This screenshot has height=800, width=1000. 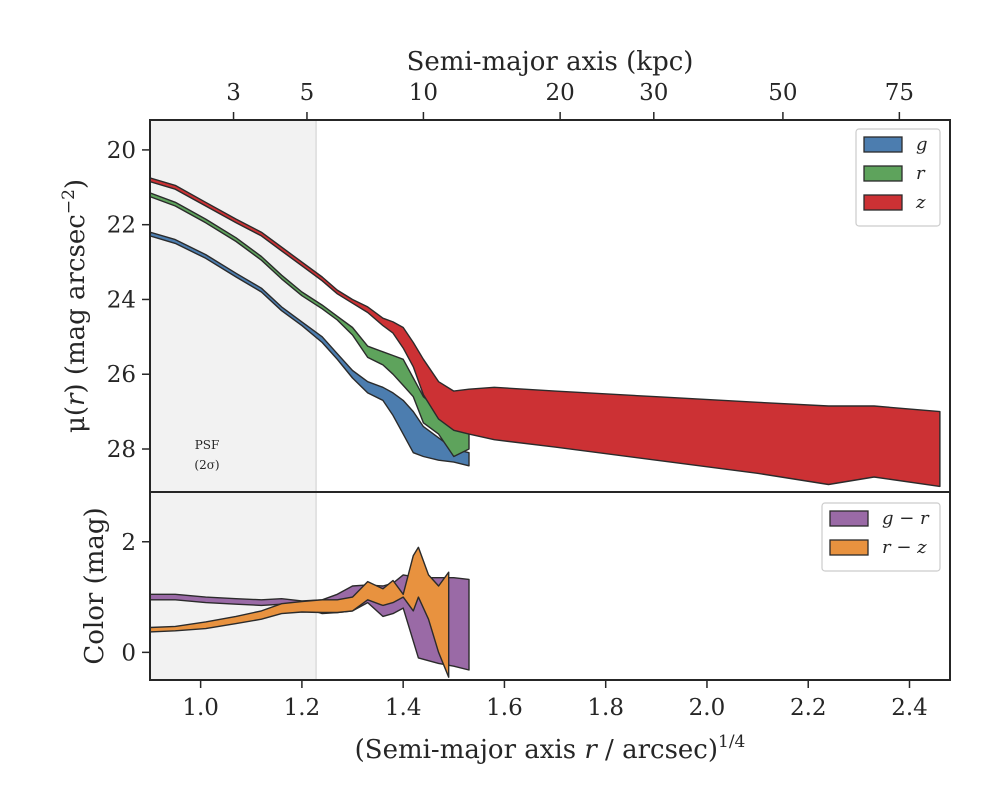 What do you see at coordinates (206, 465) in the screenshot?
I see `psf-sigma-label: (2σ)` at bounding box center [206, 465].